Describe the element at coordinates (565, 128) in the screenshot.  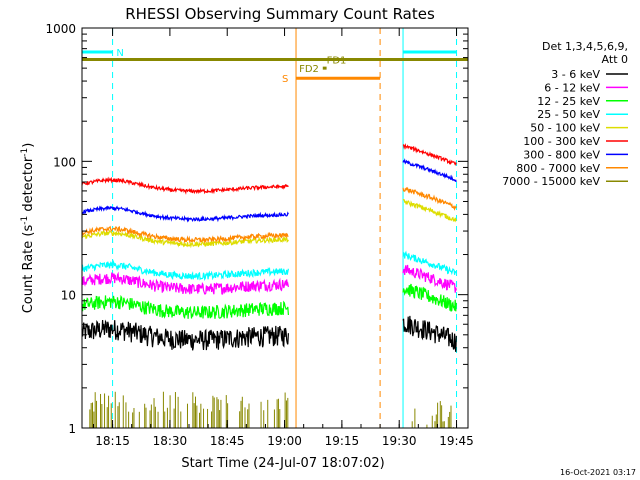
I see `legend-label-4: 50 - 100 keV` at that location.